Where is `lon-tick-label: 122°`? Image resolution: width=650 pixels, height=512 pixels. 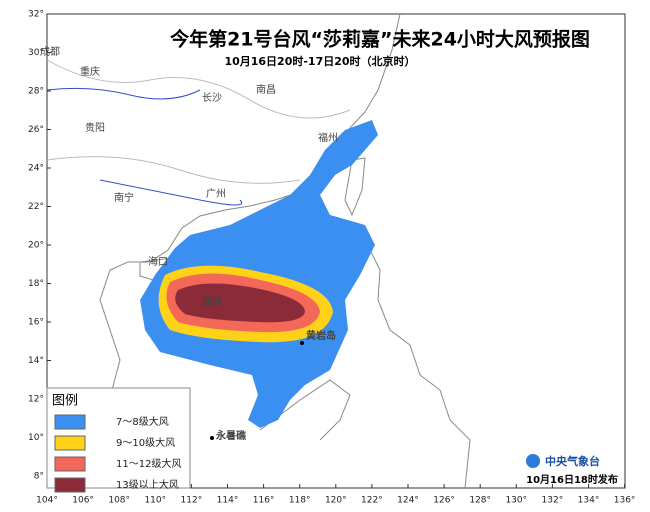 lon-tick-label: 122° is located at coordinates (372, 501).